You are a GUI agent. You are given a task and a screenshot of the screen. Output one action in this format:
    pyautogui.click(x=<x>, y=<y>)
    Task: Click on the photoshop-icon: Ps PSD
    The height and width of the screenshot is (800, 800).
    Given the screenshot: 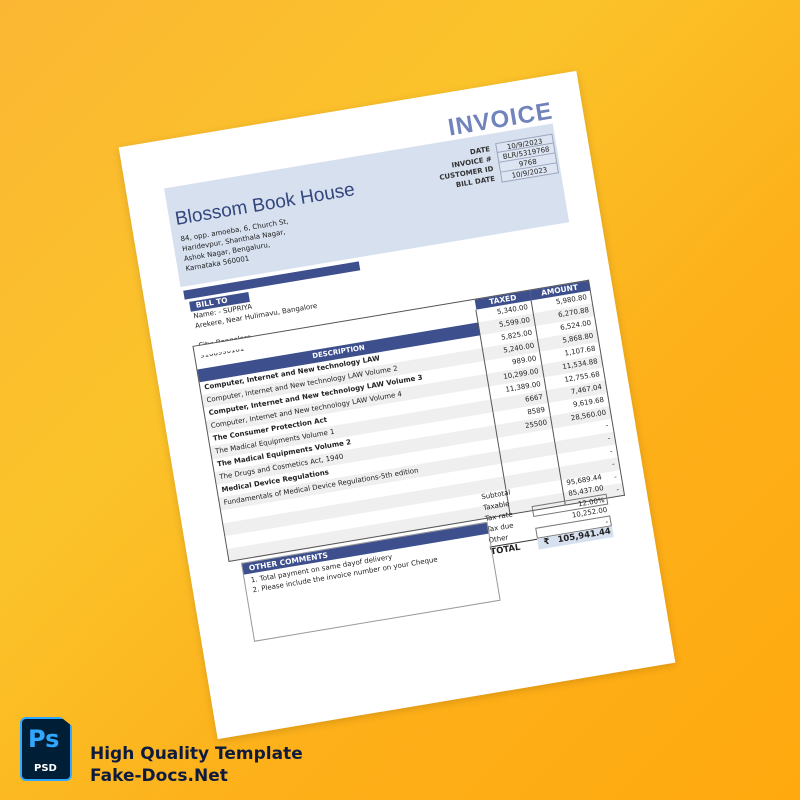 What is the action you would take?
    pyautogui.click(x=46, y=749)
    